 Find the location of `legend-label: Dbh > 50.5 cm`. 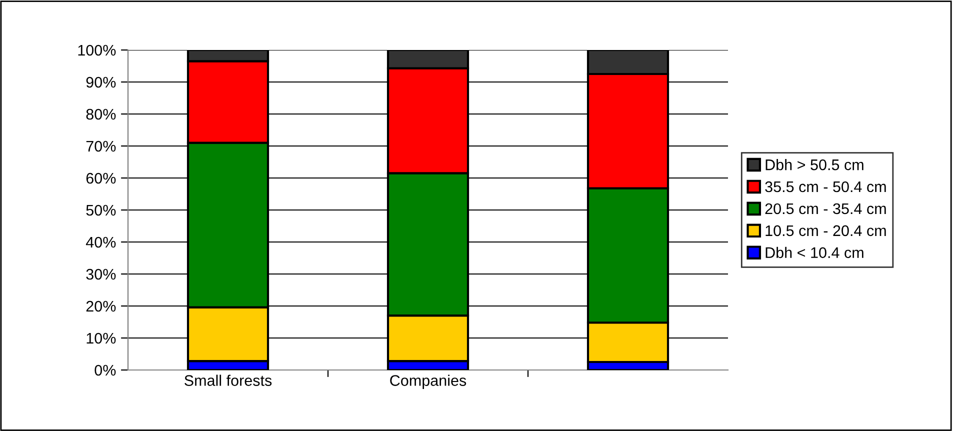

legend-label: Dbh > 50.5 cm is located at coordinates (815, 164).